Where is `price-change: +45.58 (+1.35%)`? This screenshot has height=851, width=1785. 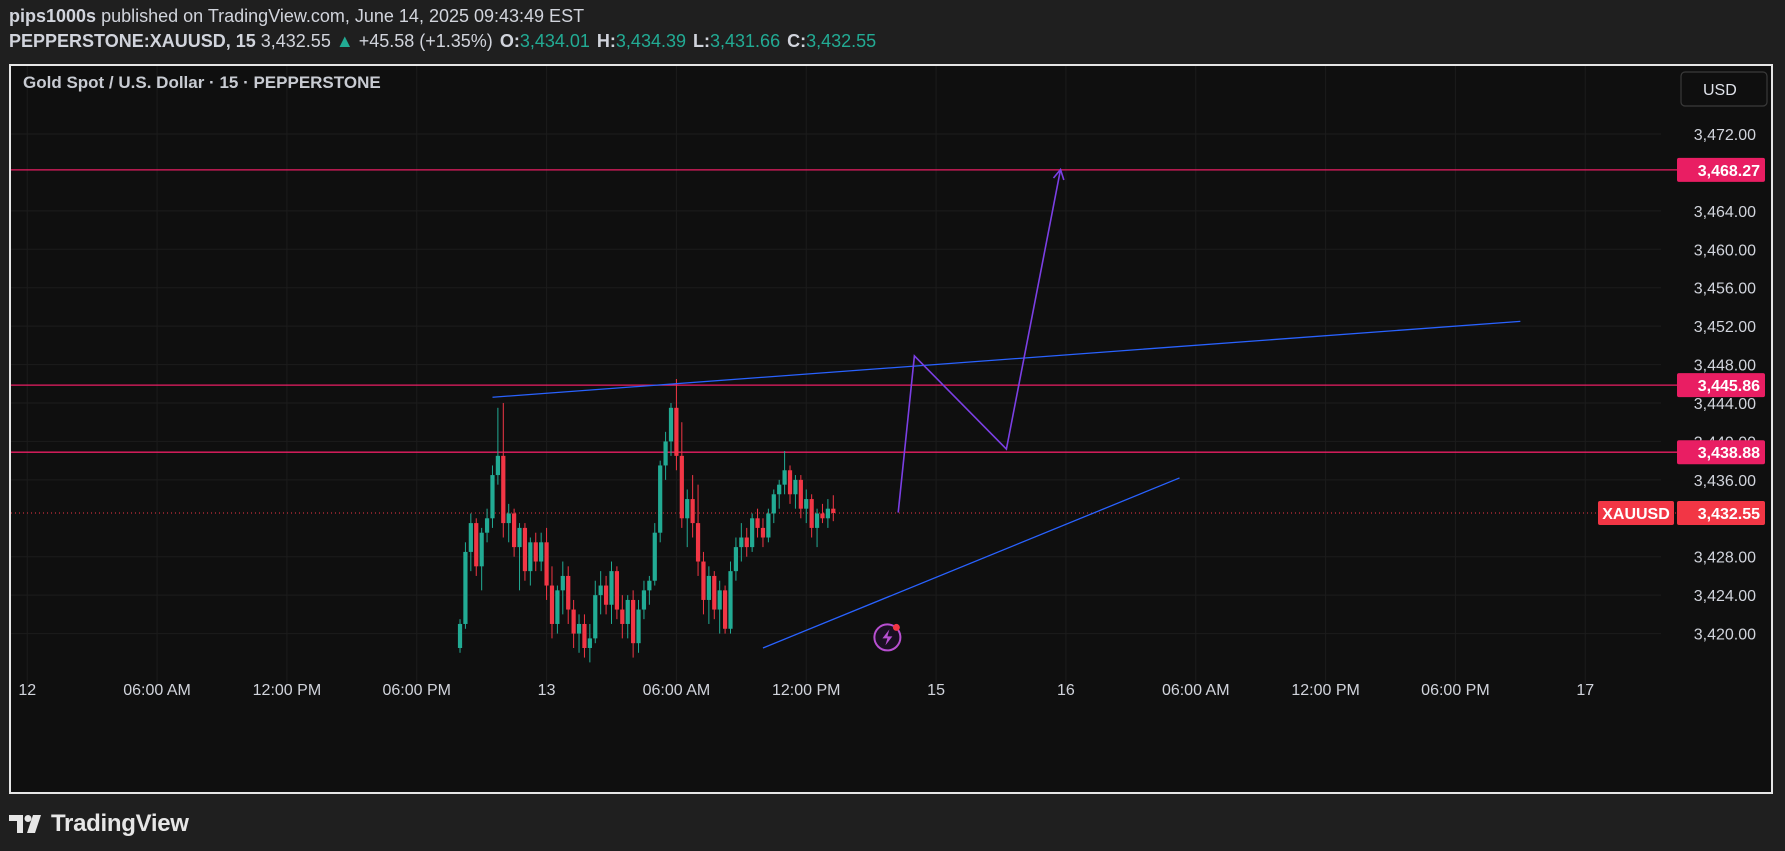 price-change: +45.58 (+1.35%) is located at coordinates (425, 41).